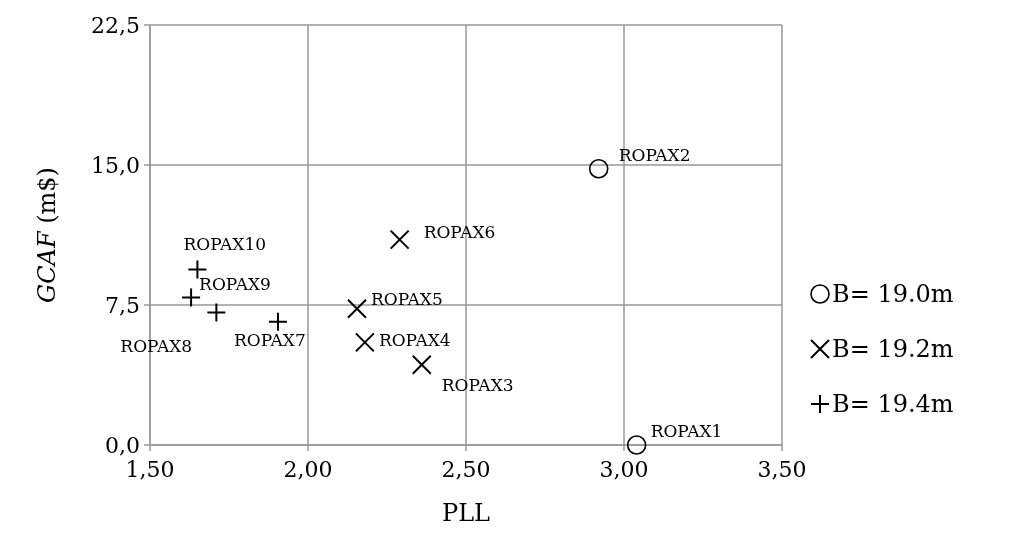 The image size is (1022, 534). What do you see at coordinates (654, 154) in the screenshot?
I see `annotation: ROPAX2` at bounding box center [654, 154].